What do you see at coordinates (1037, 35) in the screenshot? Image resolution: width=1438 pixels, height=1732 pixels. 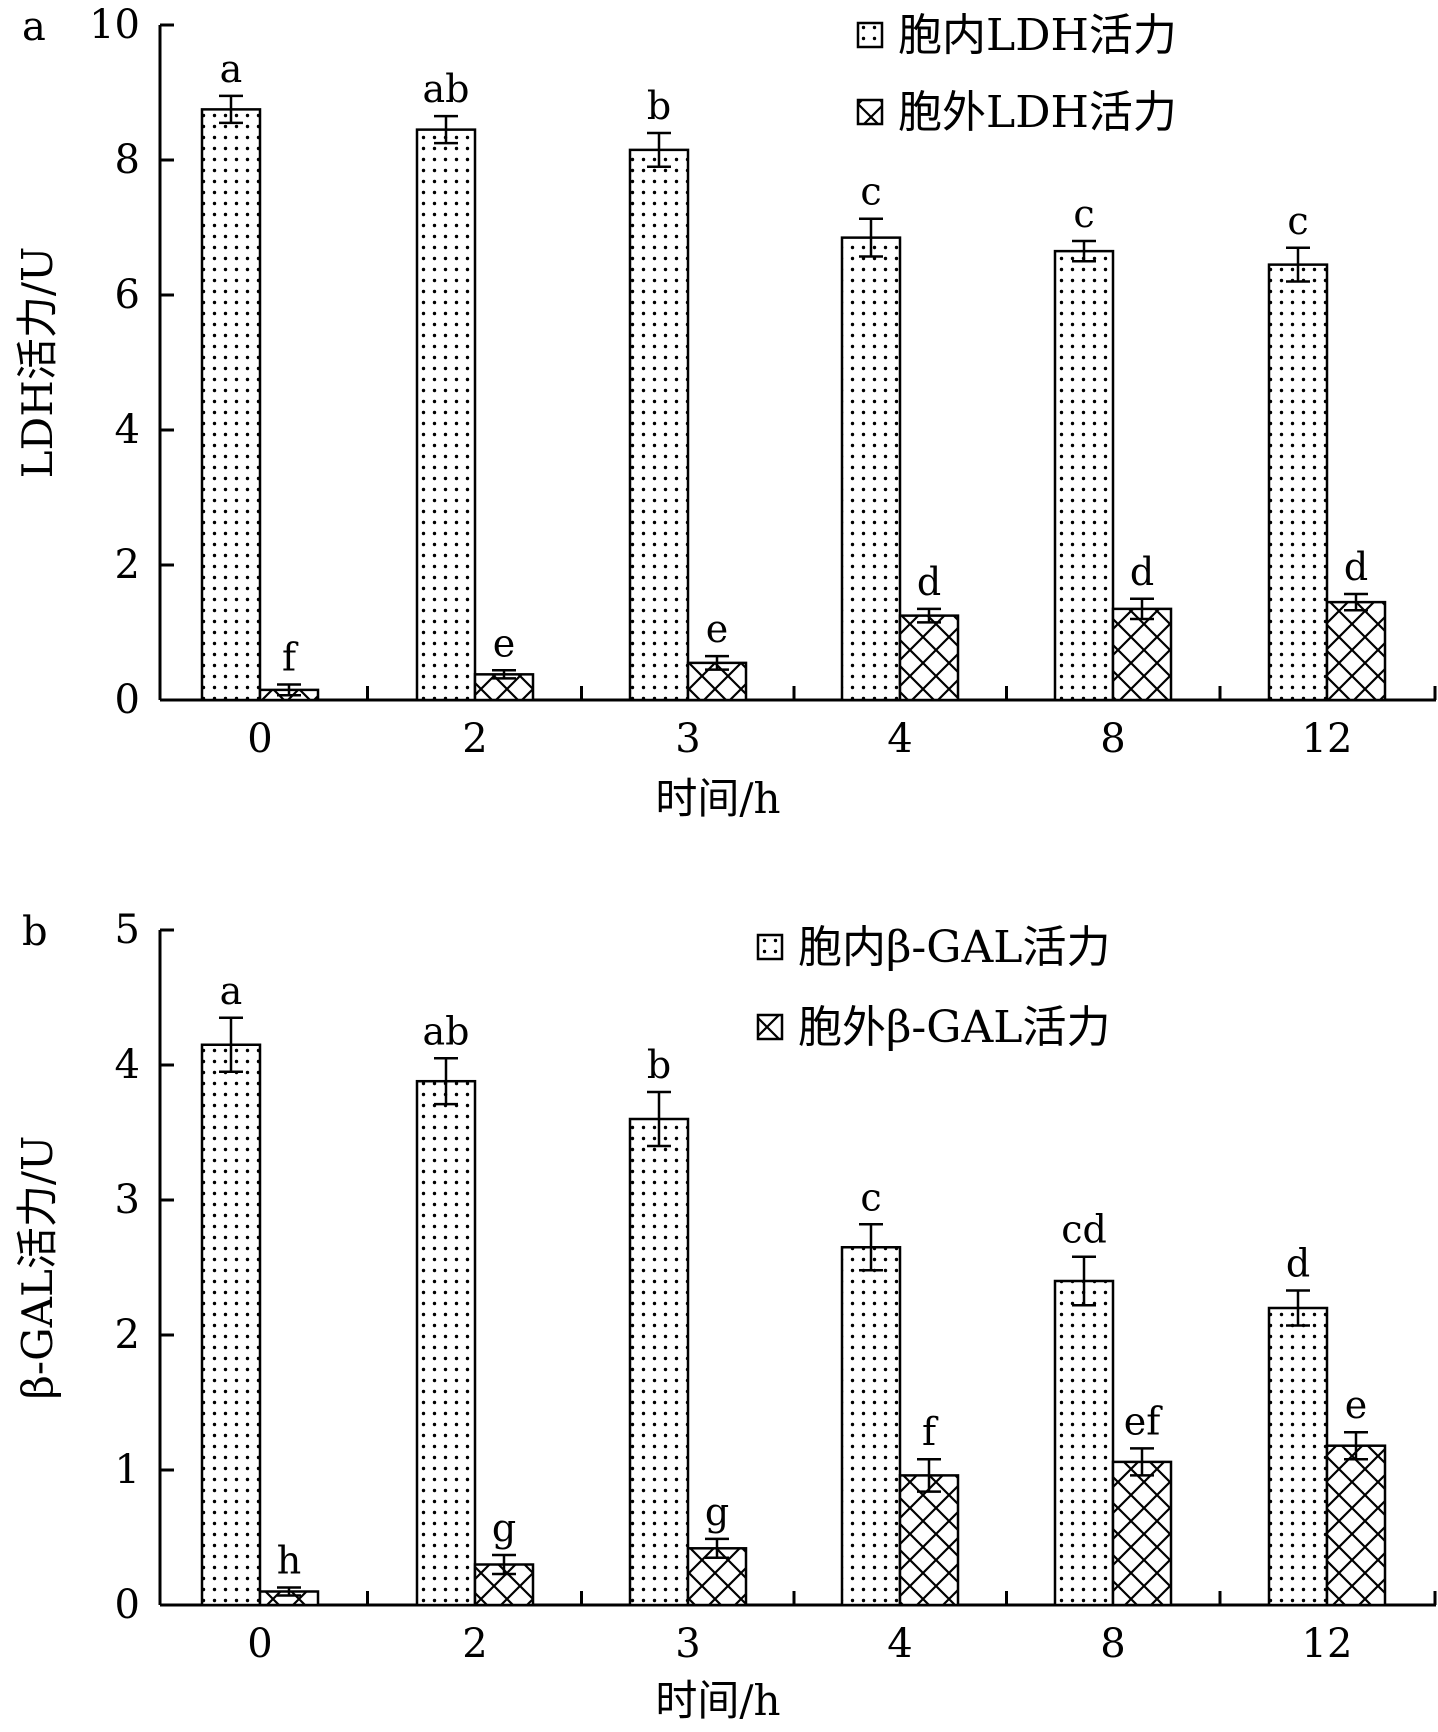 I see `legend-label: 胞内LDH活力` at bounding box center [1037, 35].